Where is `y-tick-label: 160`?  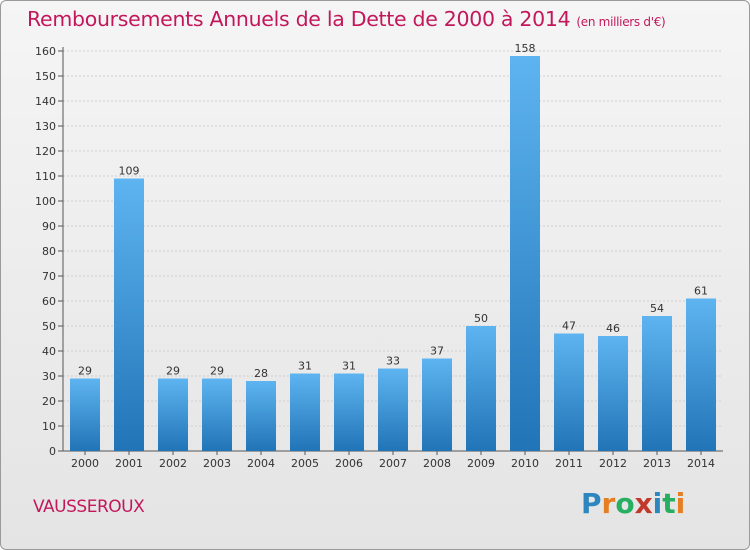 y-tick-label: 160 is located at coordinates (45, 51).